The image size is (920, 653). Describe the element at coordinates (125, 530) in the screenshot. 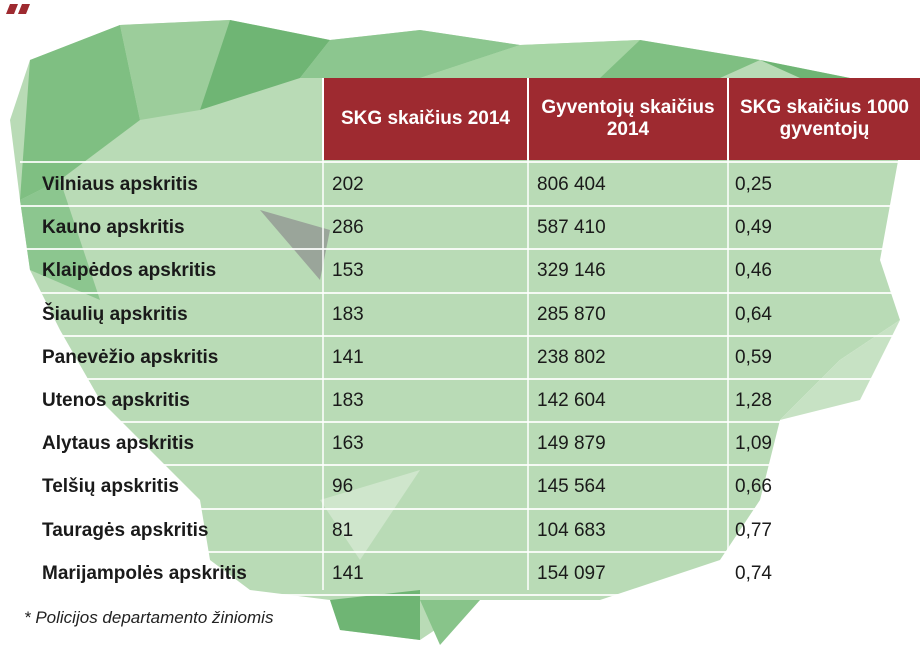

I see `row-label: Tauragės apskritis` at that location.